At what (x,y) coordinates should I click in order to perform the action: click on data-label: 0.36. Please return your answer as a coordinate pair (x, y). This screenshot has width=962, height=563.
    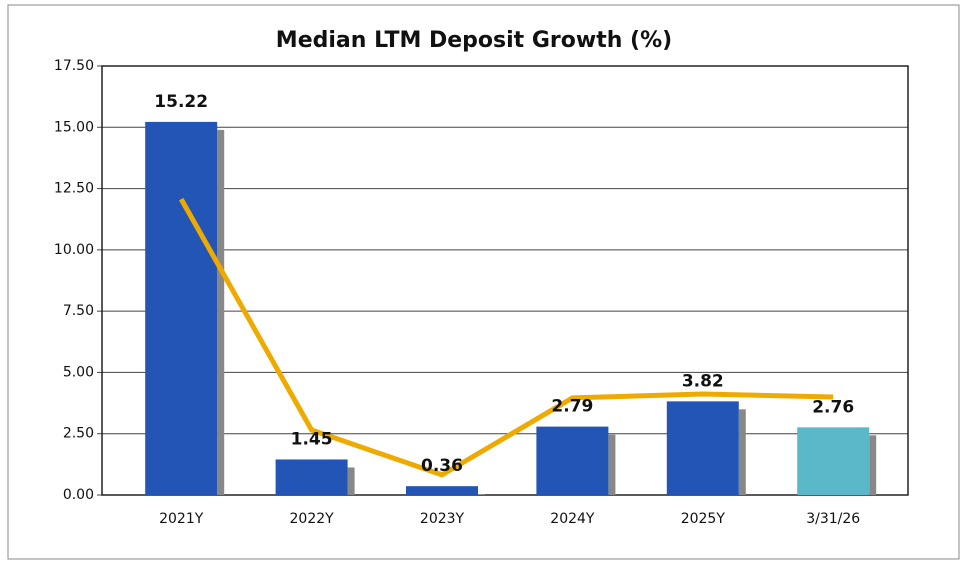
    Looking at the image, I should click on (442, 466).